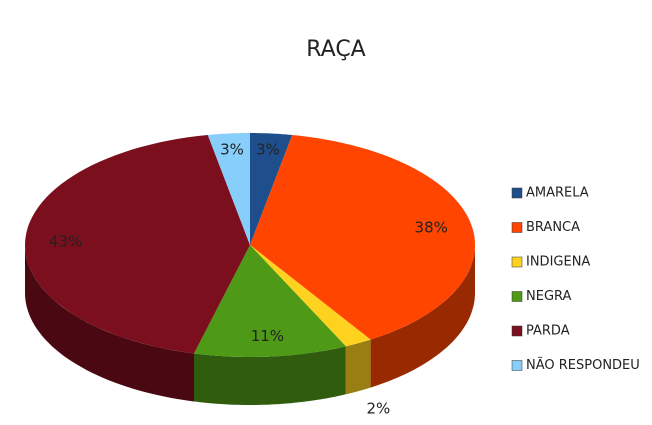  I want to click on chart-title: RAÇA, so click(335, 49).